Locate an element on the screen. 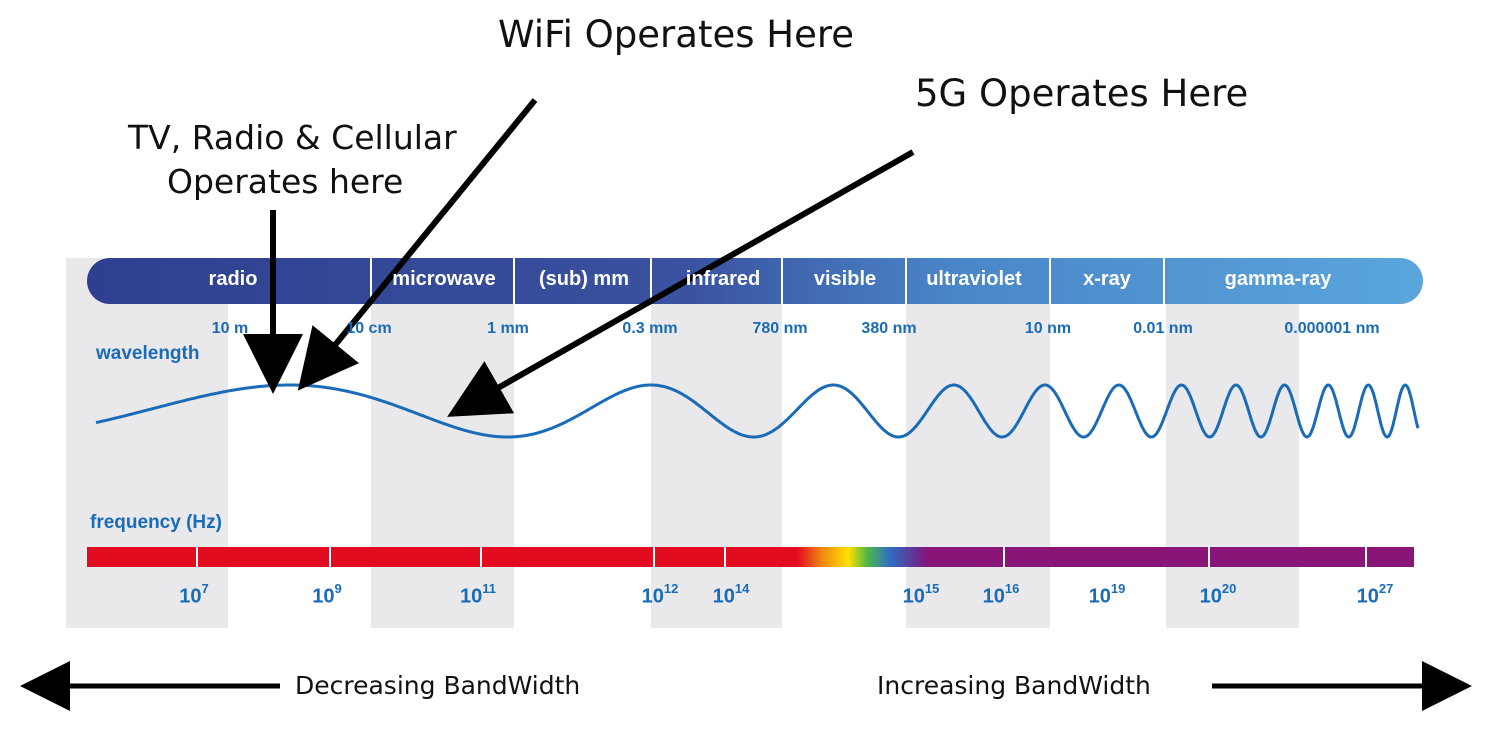  frequency-axis-label: frequency (Hz) is located at coordinates (156, 522).